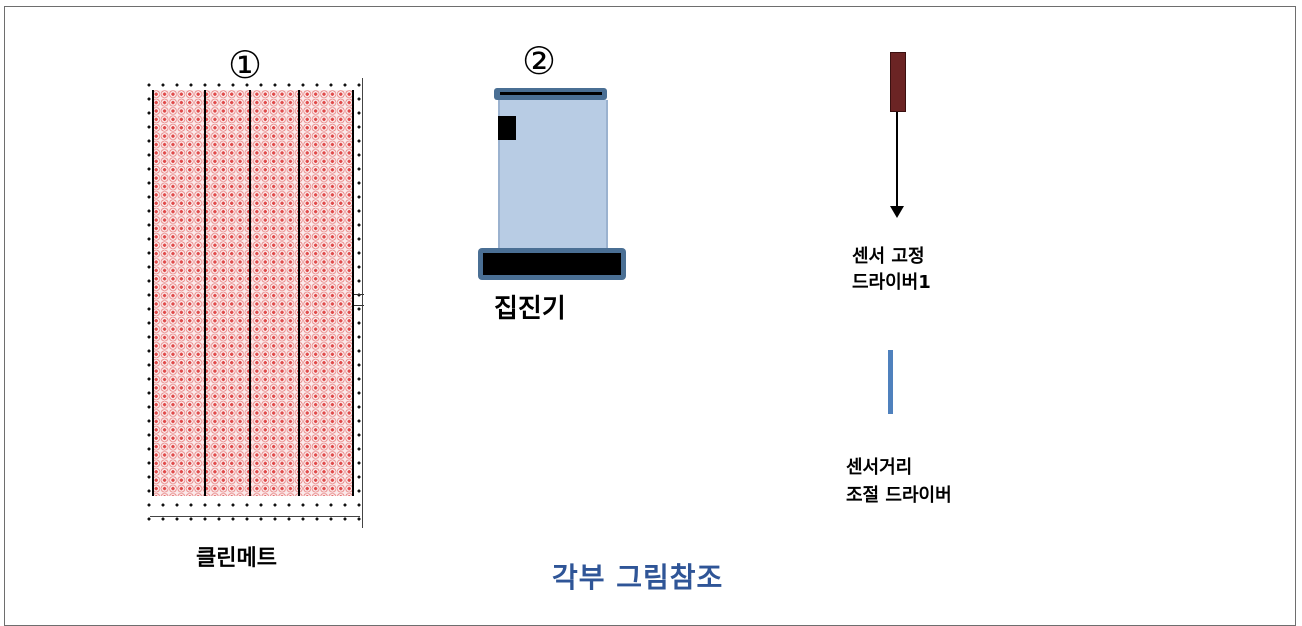  What do you see at coordinates (638, 577) in the screenshot?
I see `figure-caption: 각부 그림참조` at bounding box center [638, 577].